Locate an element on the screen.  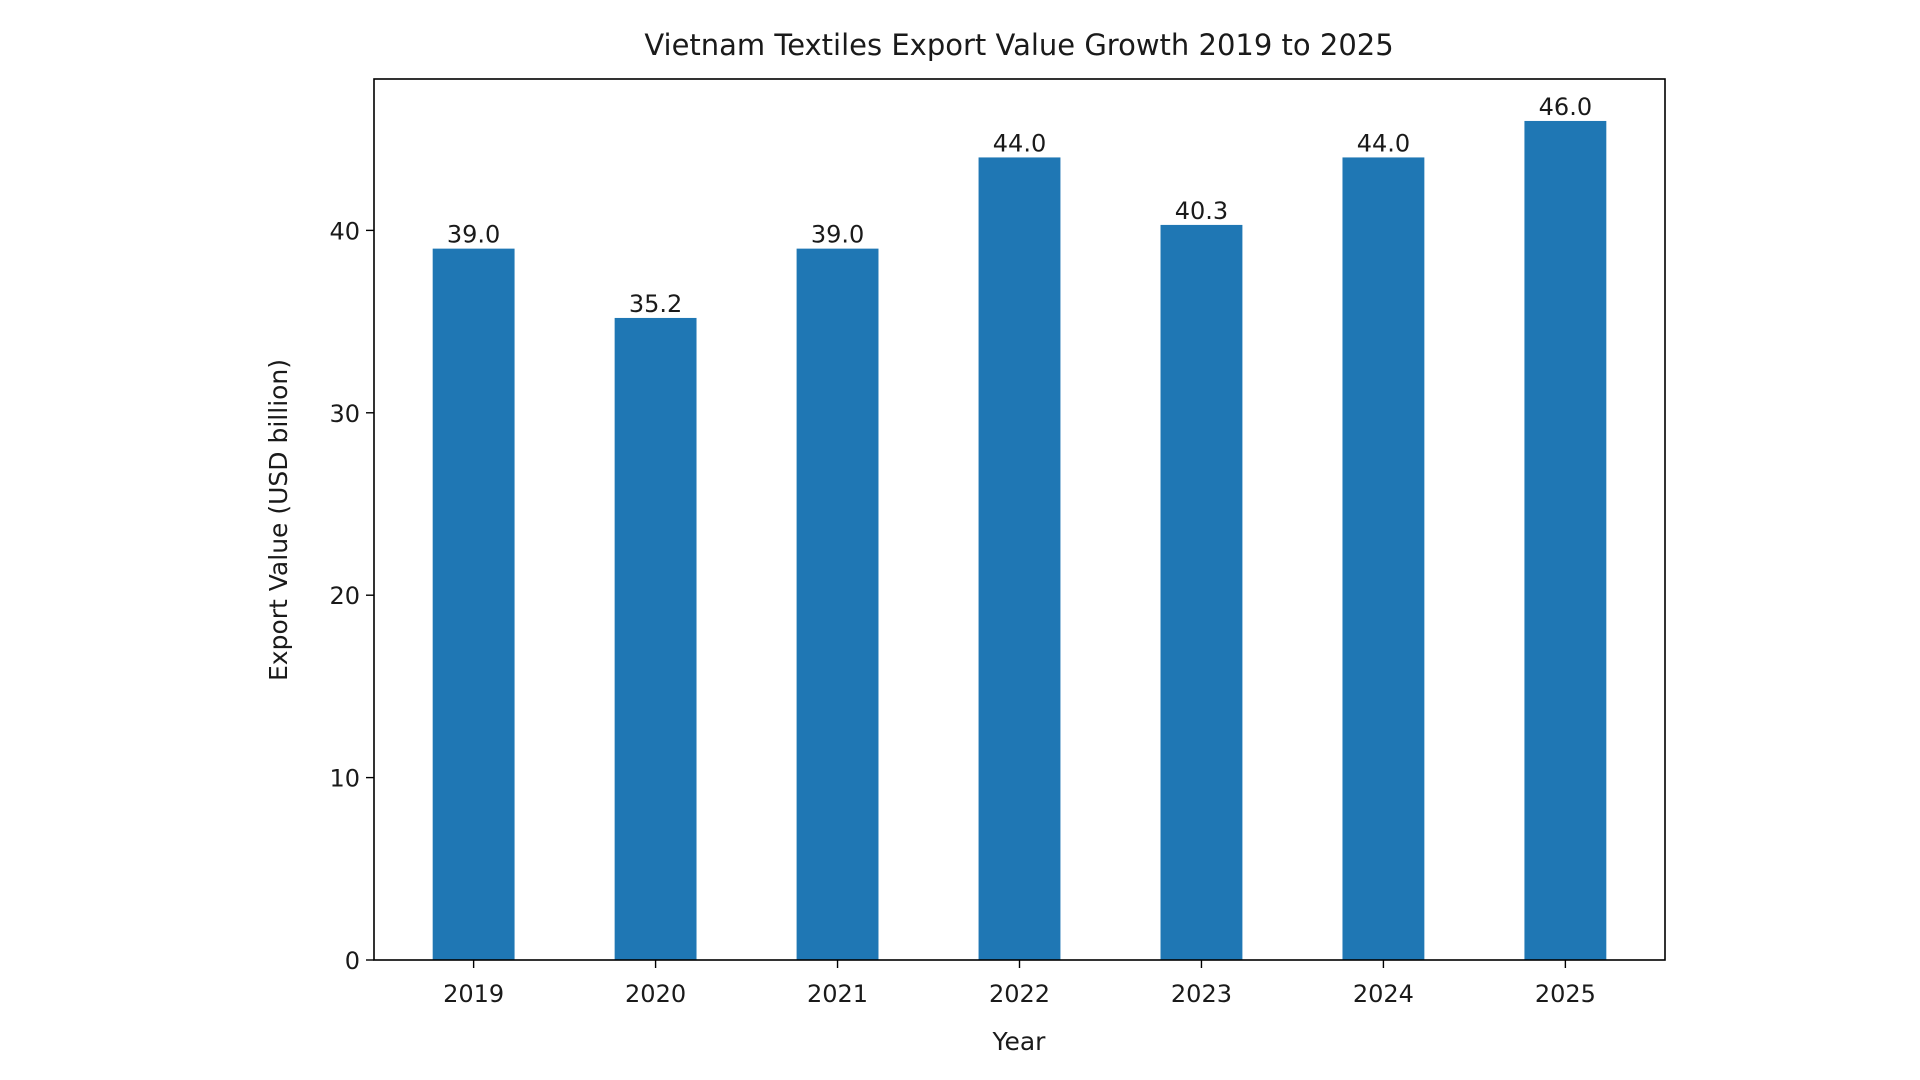
y-axis-ticks: 0 10 20 30 40 is located at coordinates (351, 596).